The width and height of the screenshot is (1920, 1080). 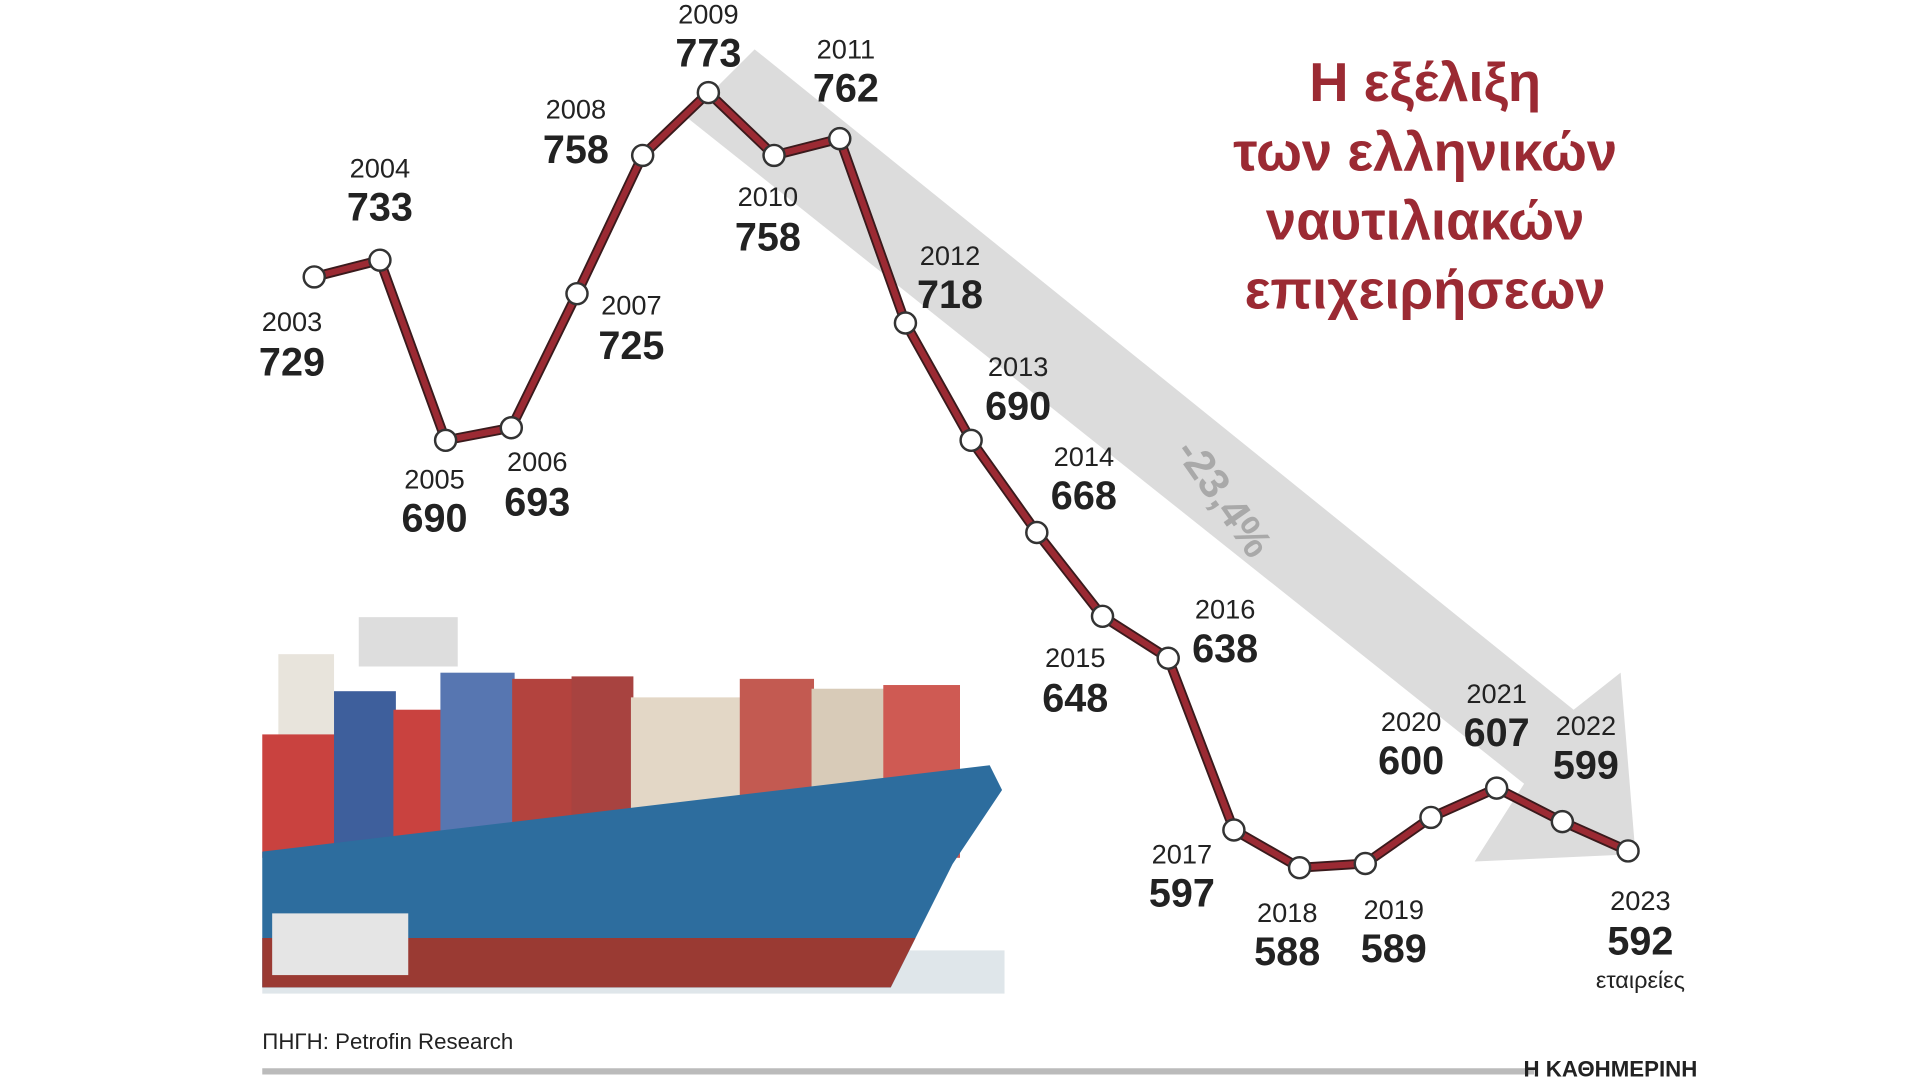 I want to click on year-label: 2021, so click(x=1496, y=693).